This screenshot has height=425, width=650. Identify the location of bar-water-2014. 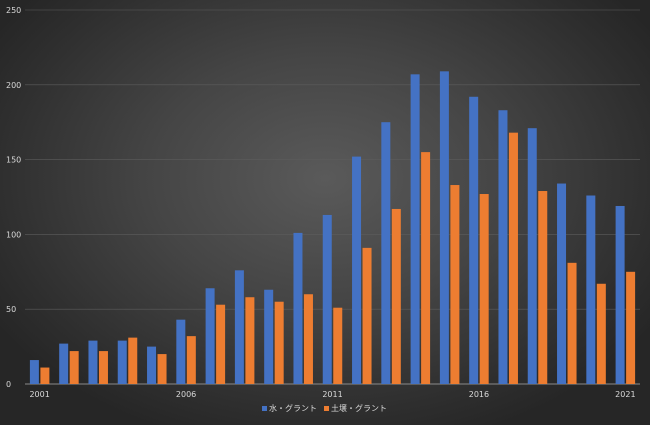
(415, 229).